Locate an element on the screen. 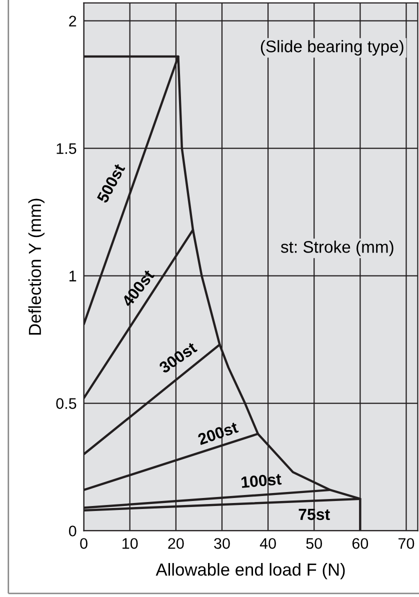 The width and height of the screenshot is (419, 597). annotation: (Slide bearing type) is located at coordinates (332, 48).